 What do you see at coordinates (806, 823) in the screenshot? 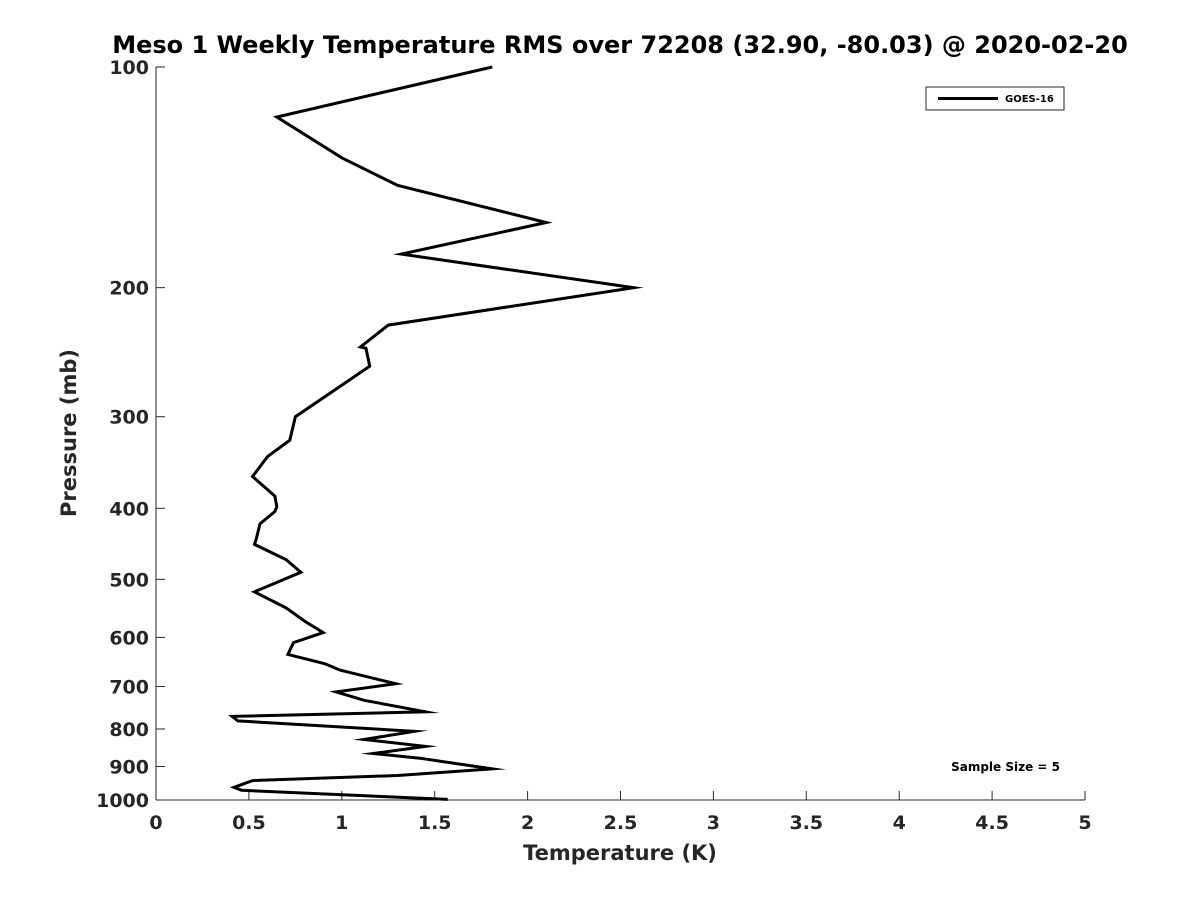
I see `x-tick-label: 3.5` at bounding box center [806, 823].